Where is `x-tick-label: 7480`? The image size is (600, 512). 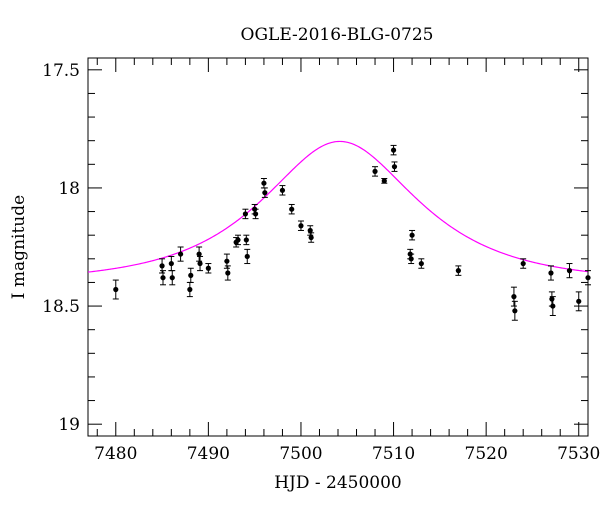 x-tick-label: 7480 is located at coordinates (115, 454).